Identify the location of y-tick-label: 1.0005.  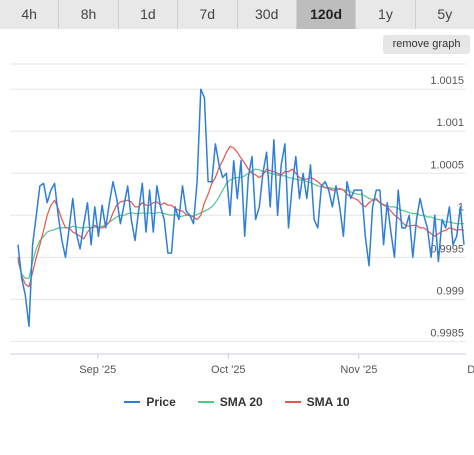
(447, 165).